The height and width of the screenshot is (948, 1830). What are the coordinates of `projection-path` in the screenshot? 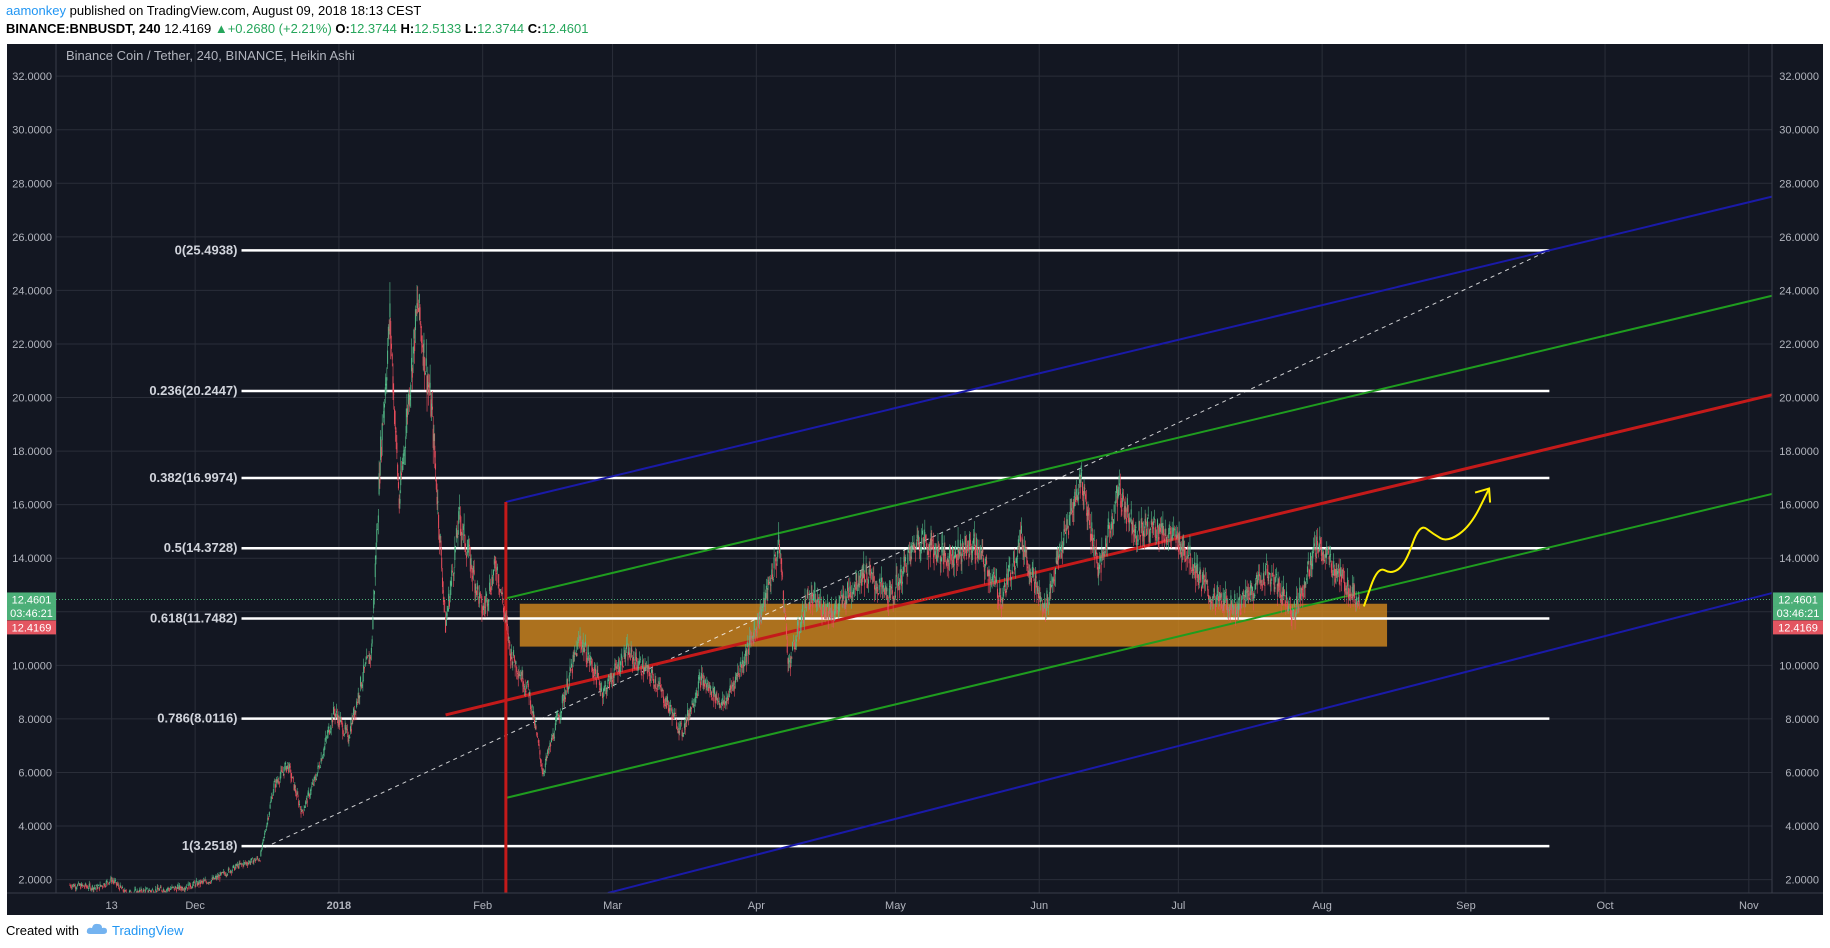 It's located at (1426, 547).